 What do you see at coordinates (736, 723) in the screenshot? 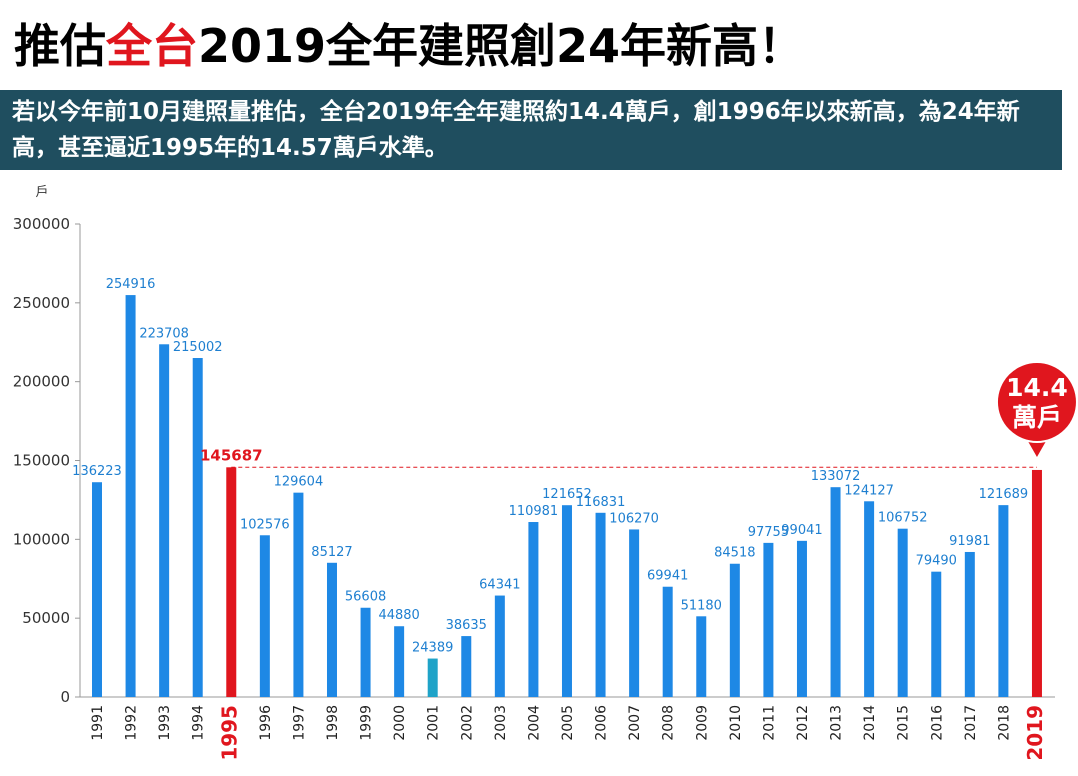
I see `x-tick-label: 2010` at bounding box center [736, 723].